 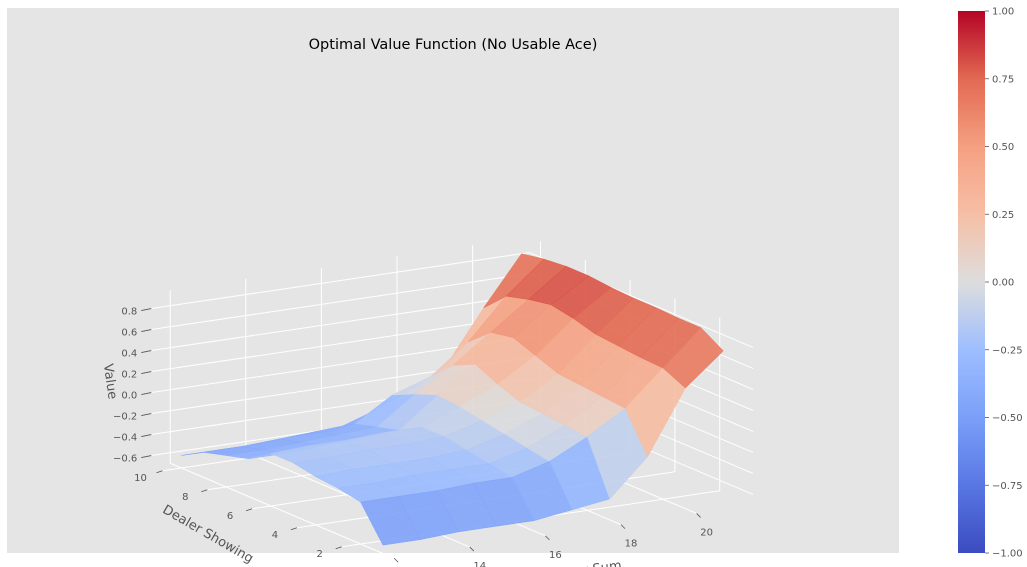 What do you see at coordinates (129, 375) in the screenshot?
I see `value-tick-label: 0.2` at bounding box center [129, 375].